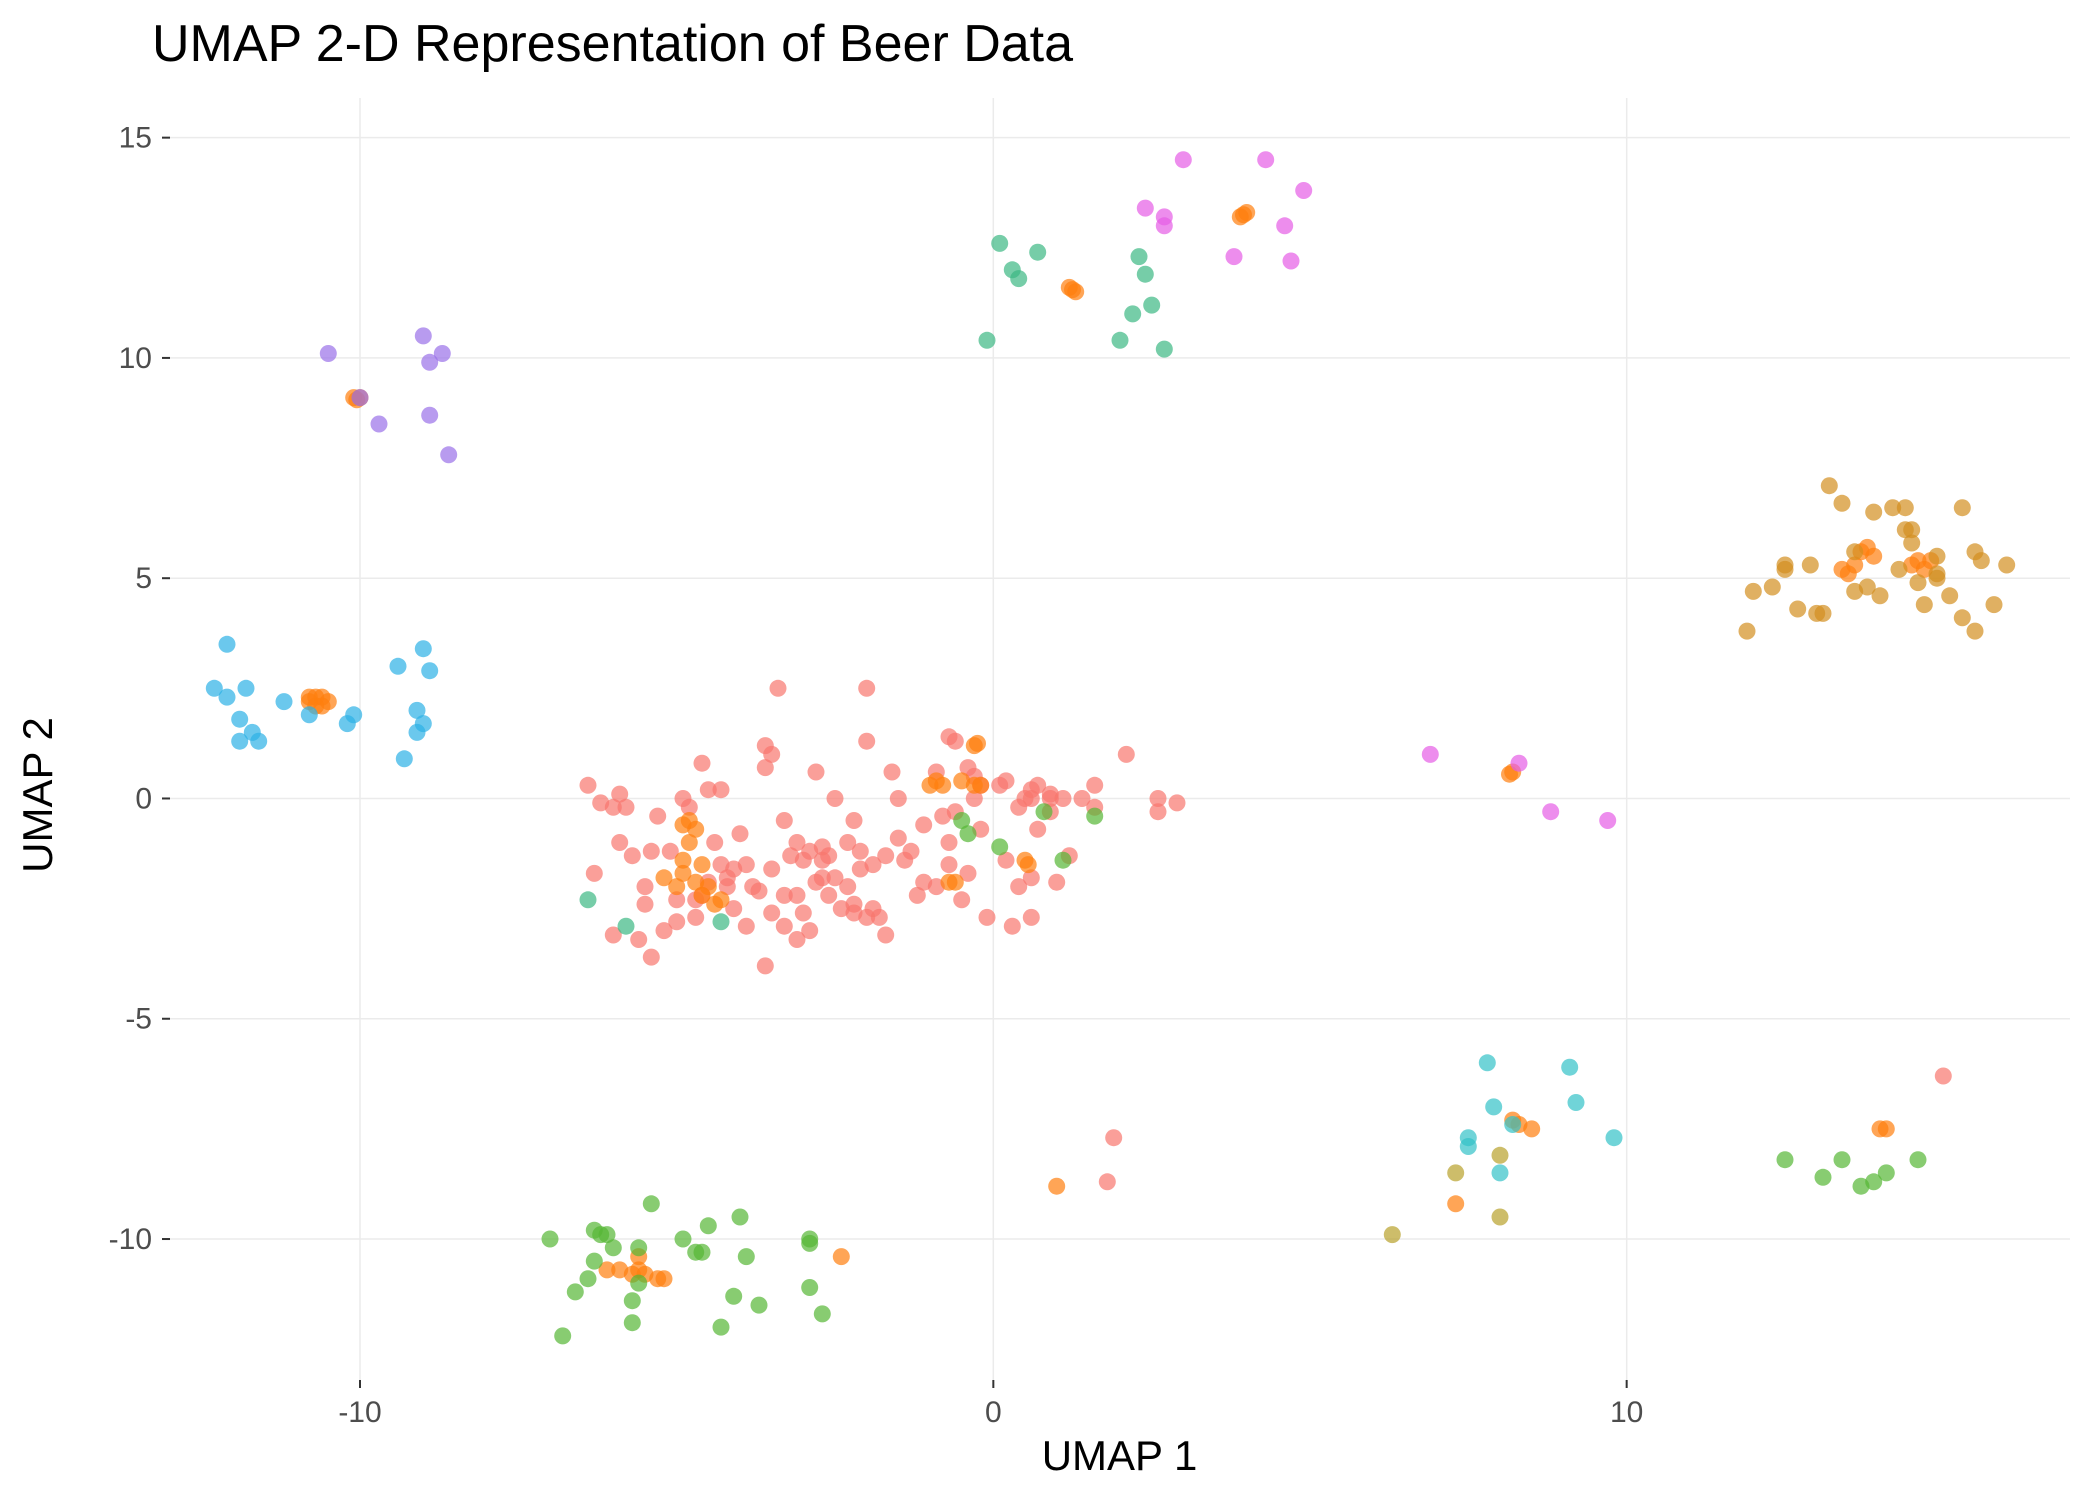 The height and width of the screenshot is (1500, 2100). What do you see at coordinates (993, 1412) in the screenshot?
I see `x-tick-label-1: 0` at bounding box center [993, 1412].